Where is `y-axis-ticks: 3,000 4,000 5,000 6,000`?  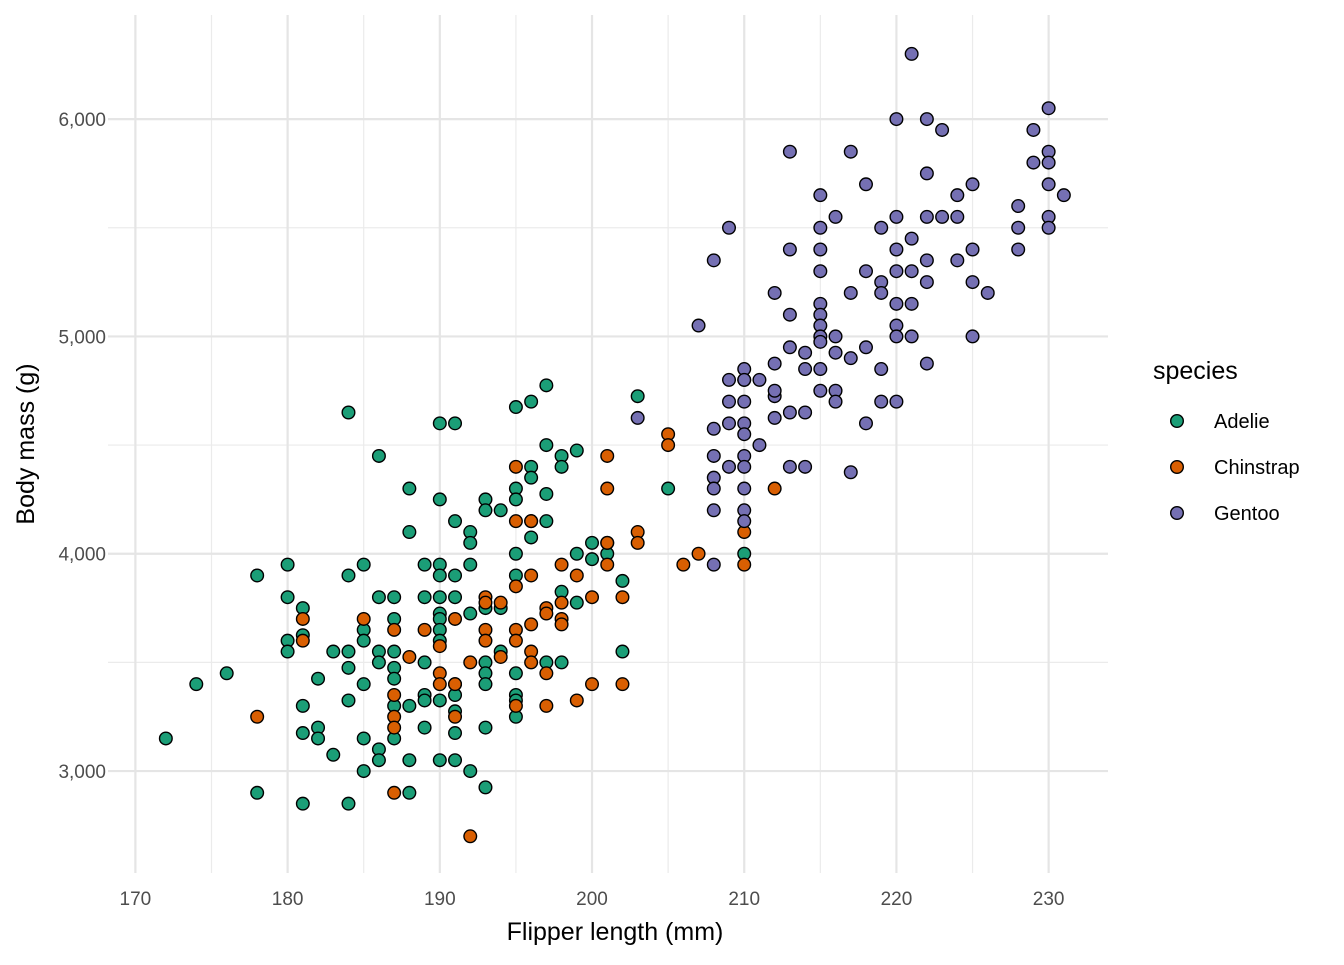
y-axis-ticks: 3,000 4,000 5,000 6,000 is located at coordinates (82, 446).